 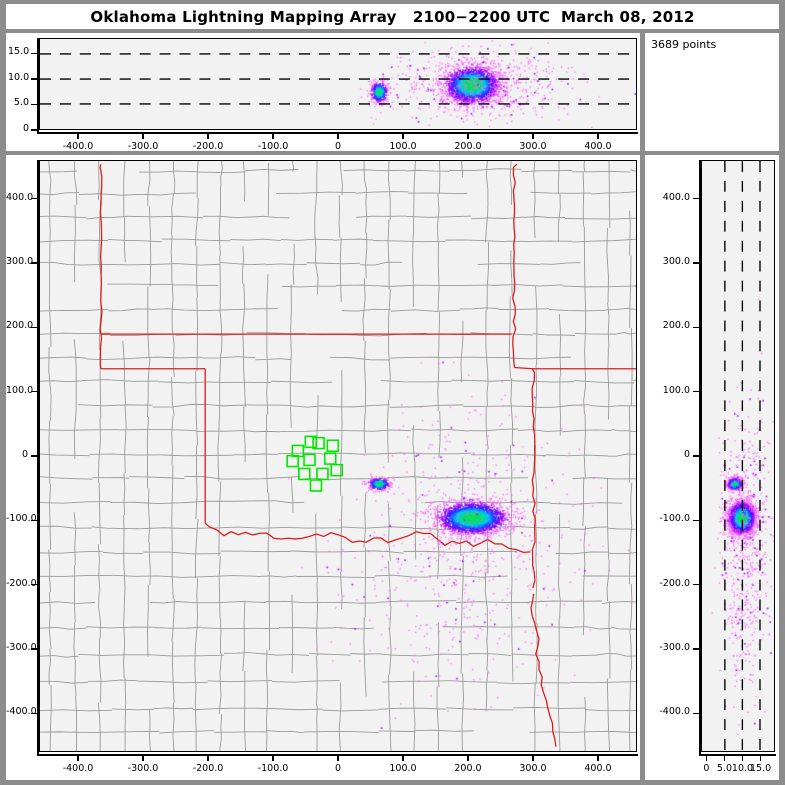 I want to click on top-x-tick-label: 200.0, so click(x=468, y=146).